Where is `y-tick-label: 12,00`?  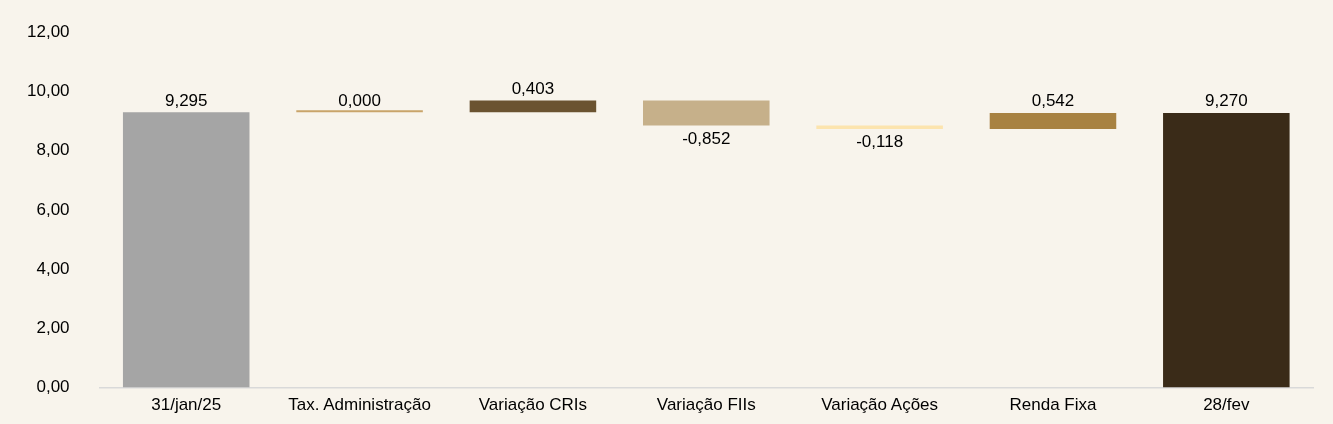
y-tick-label: 12,00 is located at coordinates (48, 31).